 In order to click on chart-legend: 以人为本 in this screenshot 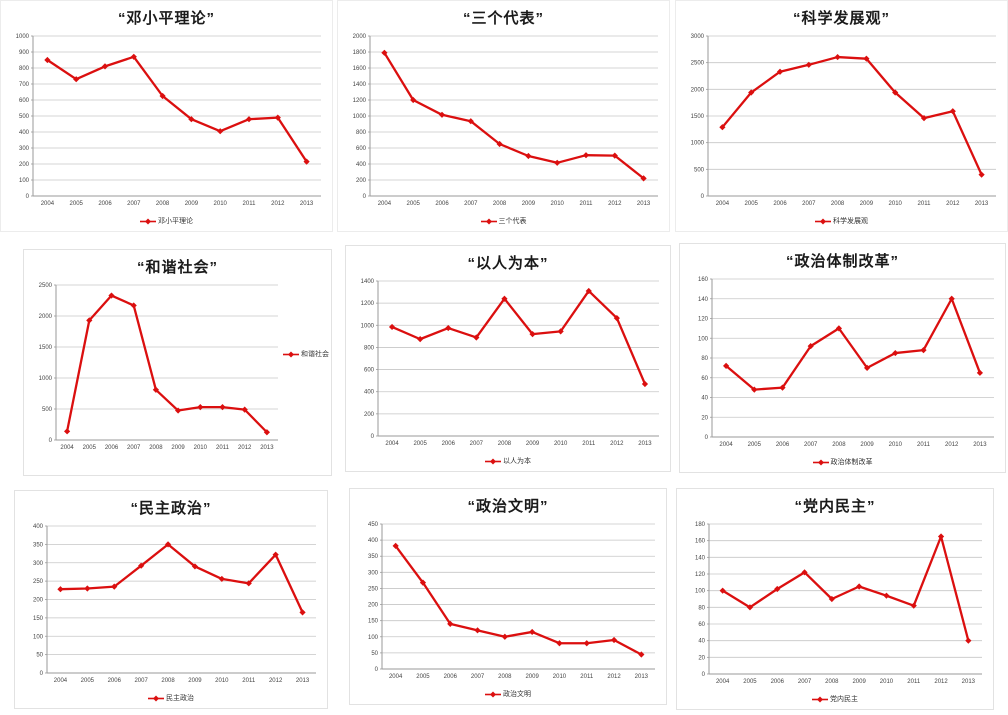, I will do `click(508, 461)`.